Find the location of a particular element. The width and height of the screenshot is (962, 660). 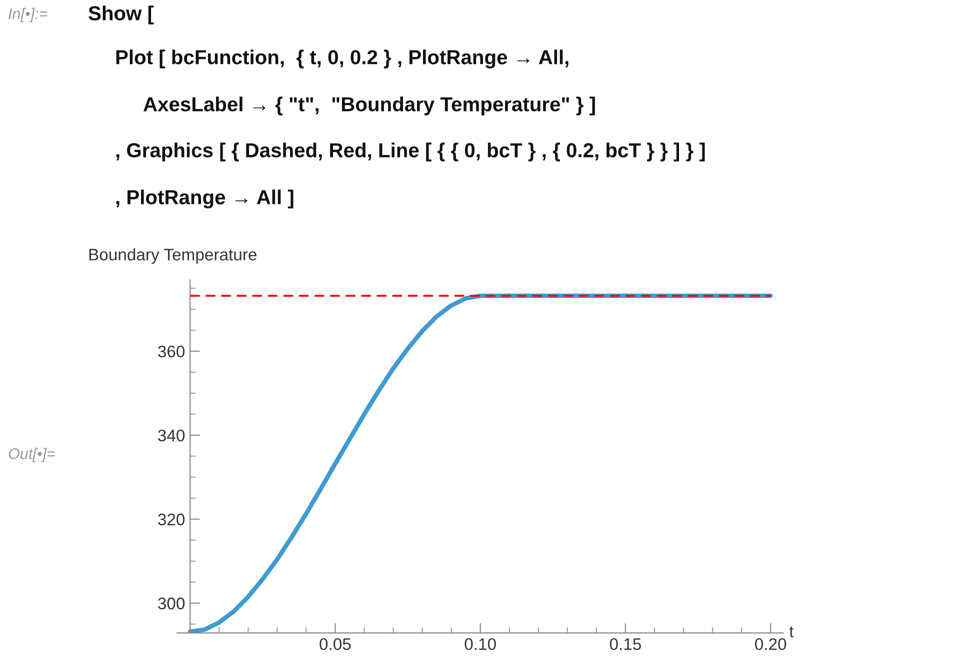

y-tick-label: 360 is located at coordinates (171, 352).